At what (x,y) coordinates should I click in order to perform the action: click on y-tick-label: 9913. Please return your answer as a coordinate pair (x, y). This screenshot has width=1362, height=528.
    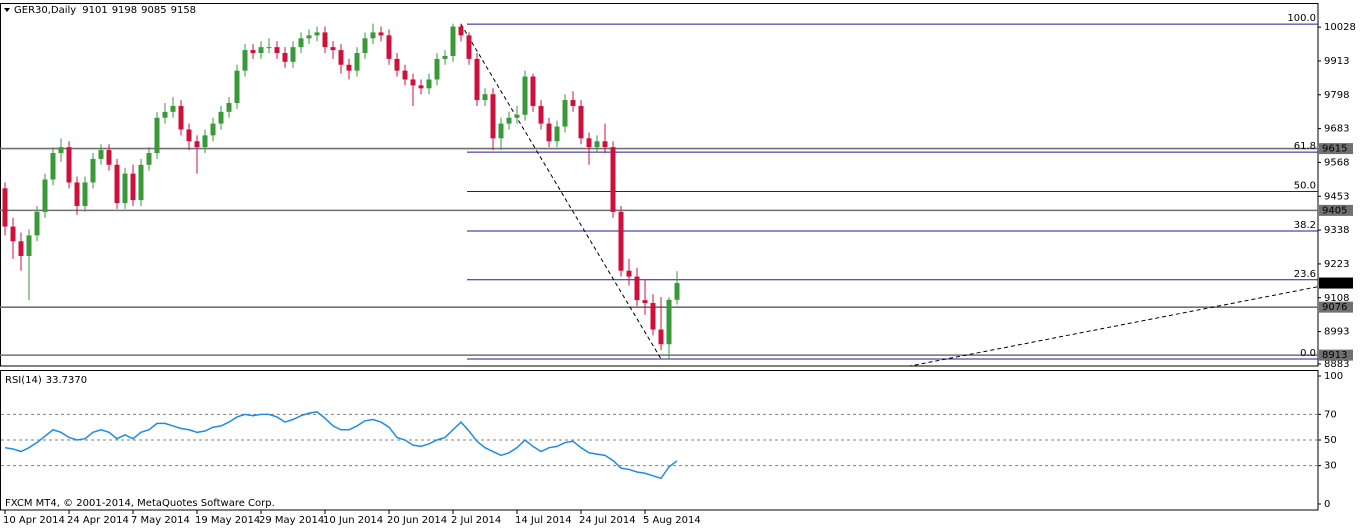
    Looking at the image, I should click on (1336, 61).